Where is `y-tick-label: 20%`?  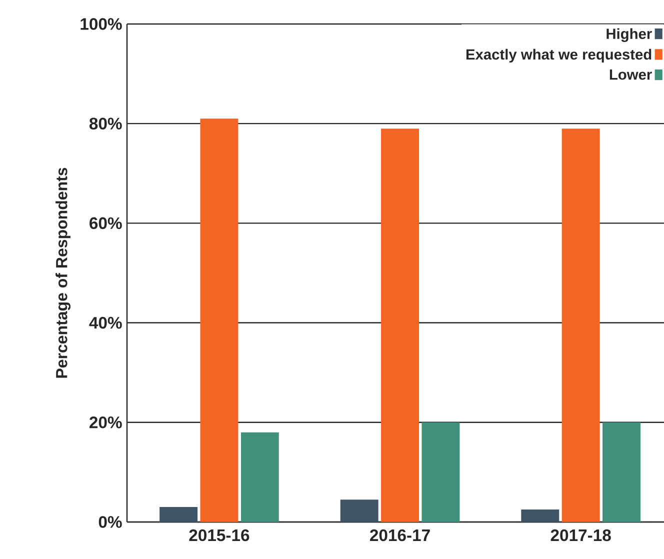
y-tick-label: 20% is located at coordinates (106, 422).